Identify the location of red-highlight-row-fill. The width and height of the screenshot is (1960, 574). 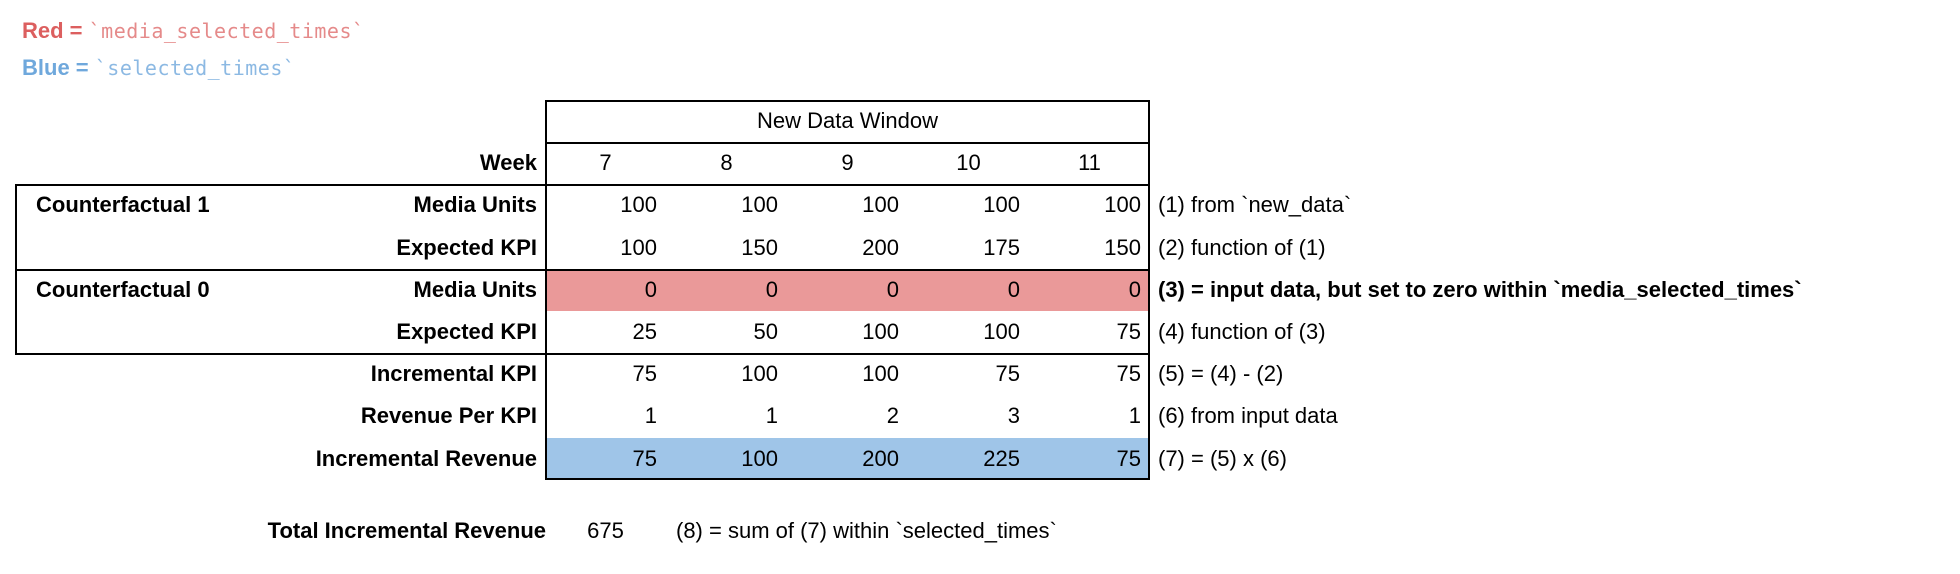
(847, 291).